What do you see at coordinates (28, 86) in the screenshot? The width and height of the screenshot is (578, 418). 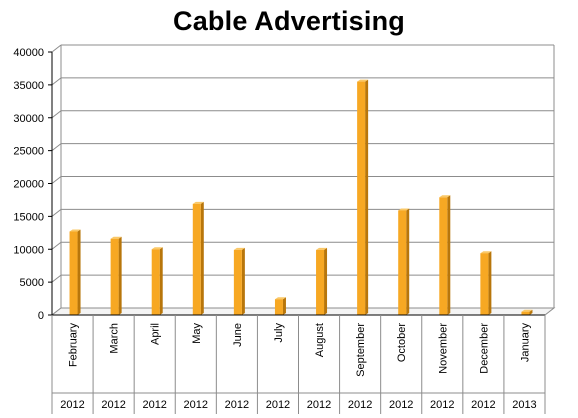 I see `y-tick-label: 35000` at bounding box center [28, 86].